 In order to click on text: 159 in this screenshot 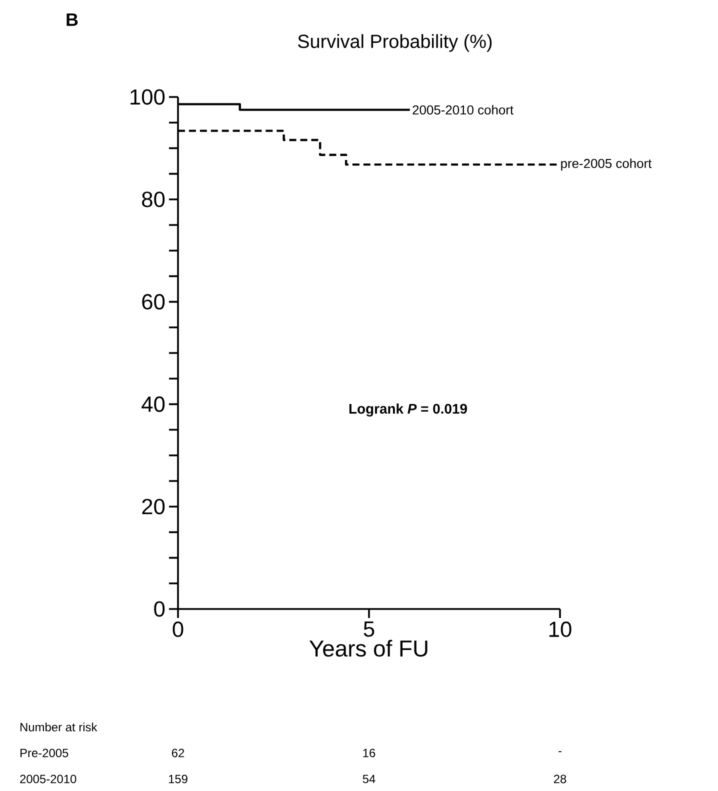, I will do `click(178, 779)`.